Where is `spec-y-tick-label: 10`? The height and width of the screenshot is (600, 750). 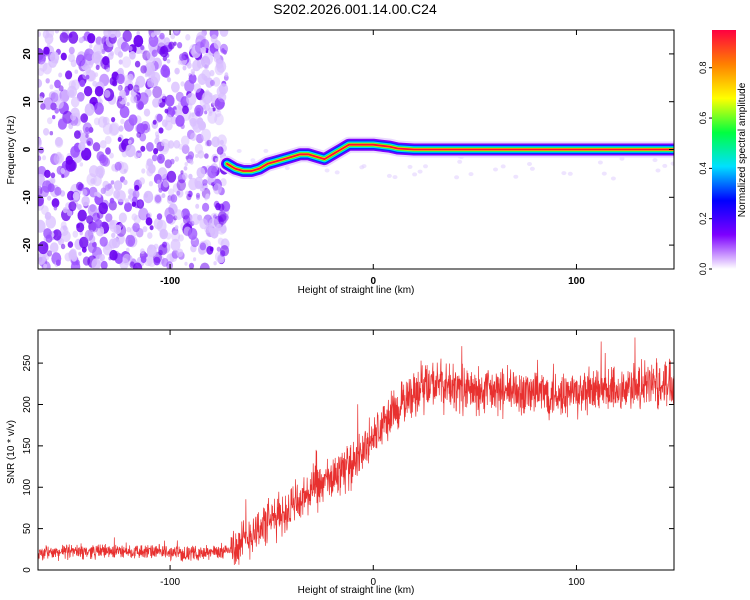
spec-y-tick-label: 10 is located at coordinates (27, 102).